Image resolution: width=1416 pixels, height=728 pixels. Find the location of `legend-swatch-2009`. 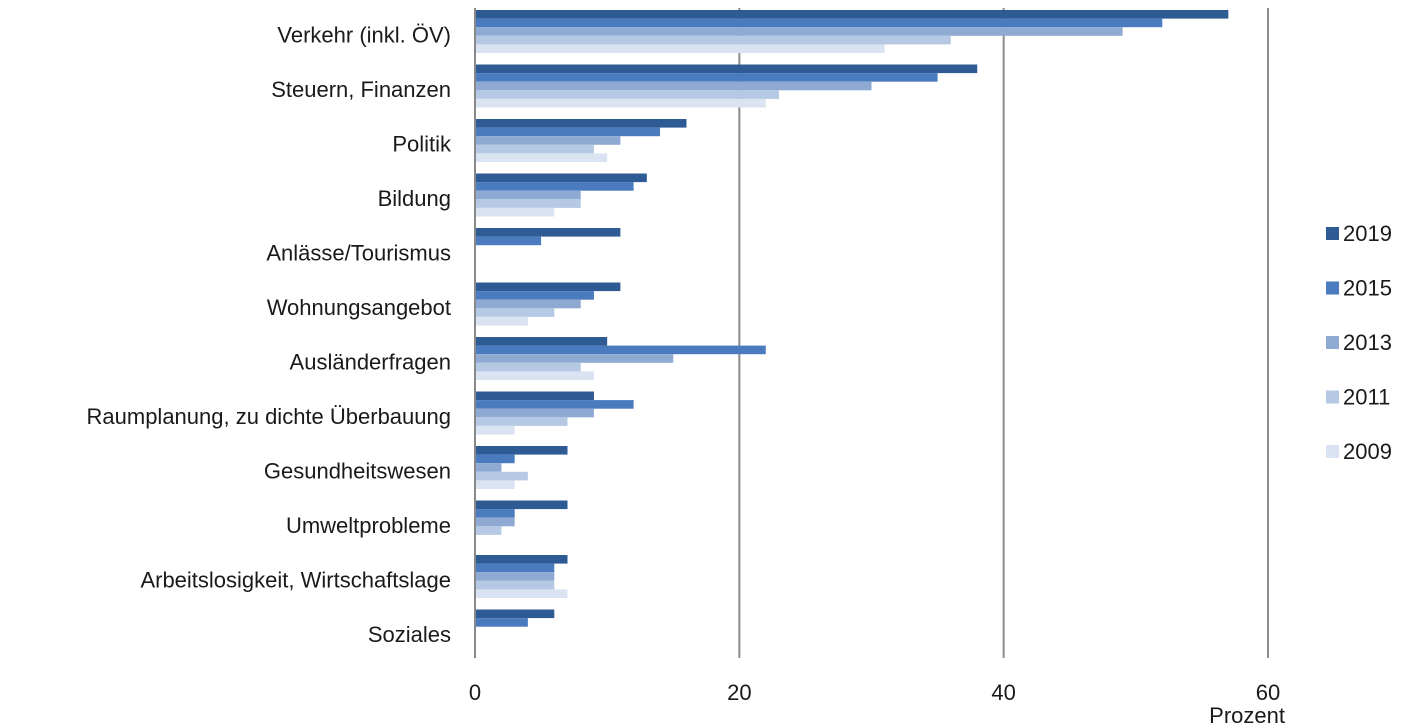

legend-swatch-2009 is located at coordinates (1332, 451).